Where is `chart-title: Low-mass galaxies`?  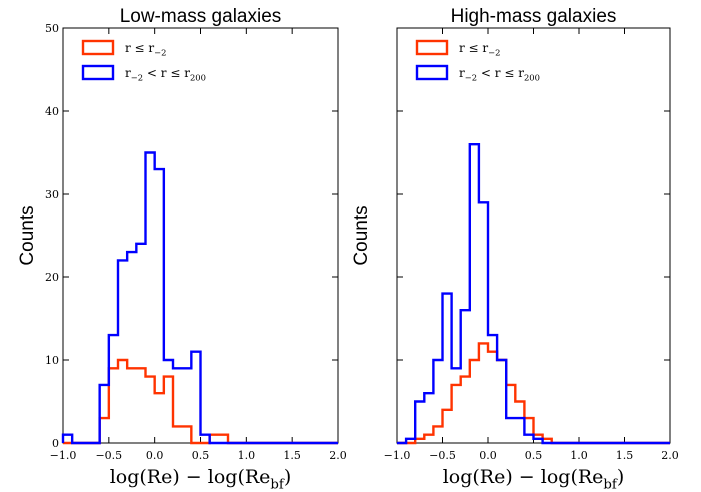
chart-title: Low-mass galaxies is located at coordinates (201, 16).